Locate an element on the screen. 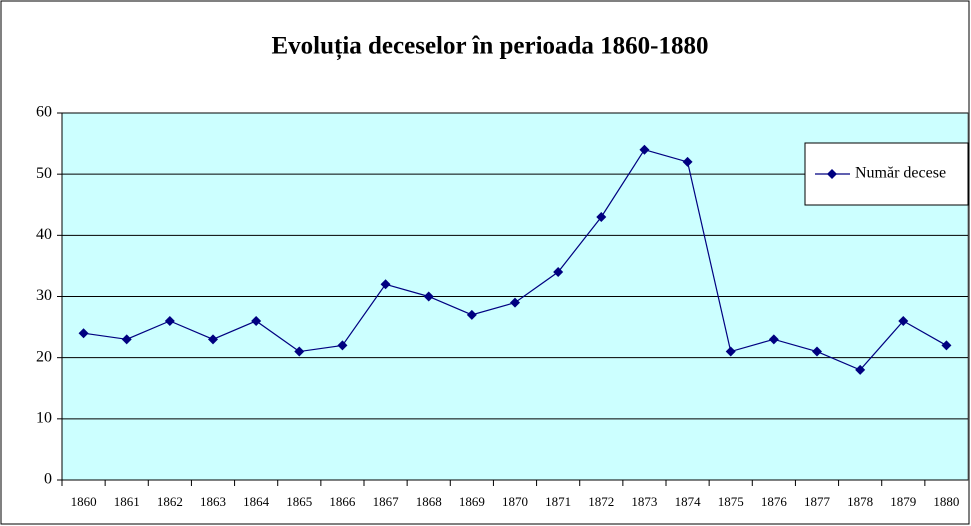 The height and width of the screenshot is (526, 971). x-tick-label: 1864 is located at coordinates (256, 501).